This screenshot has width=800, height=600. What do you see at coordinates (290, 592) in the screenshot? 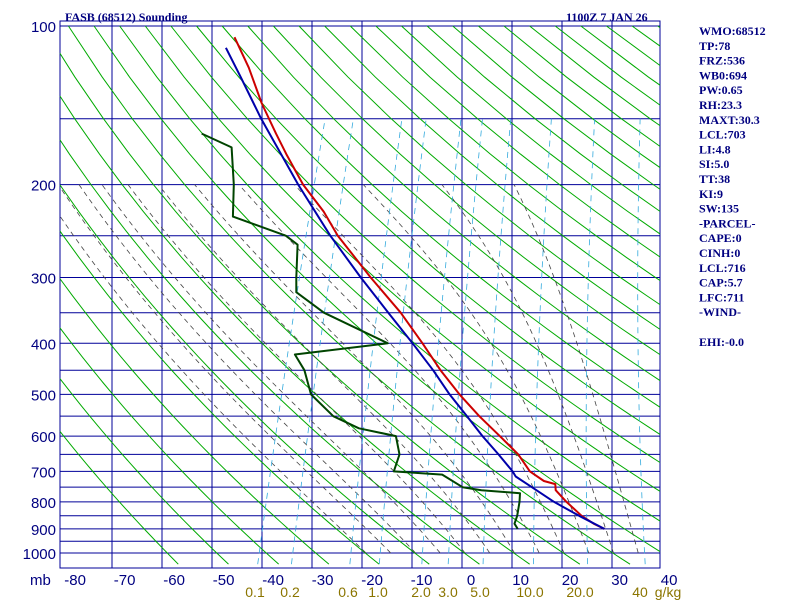
I see `mixing-ratio-label: 0.2` at bounding box center [290, 592].